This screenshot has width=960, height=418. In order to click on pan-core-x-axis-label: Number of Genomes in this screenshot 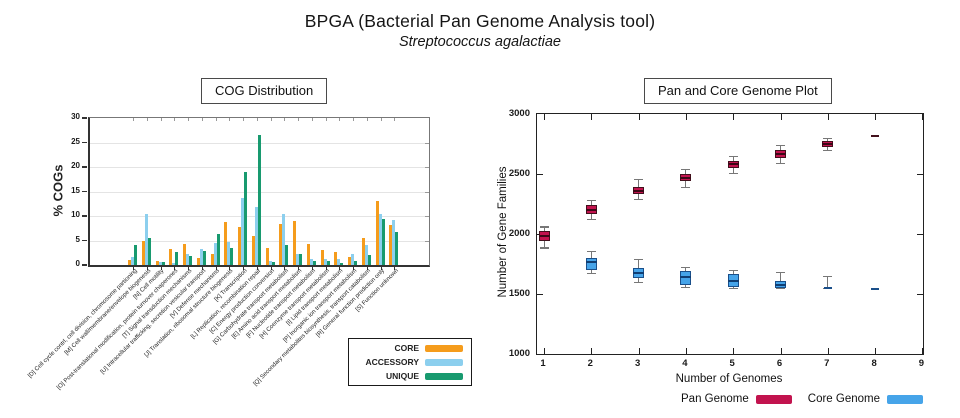, I will do `click(729, 379)`.